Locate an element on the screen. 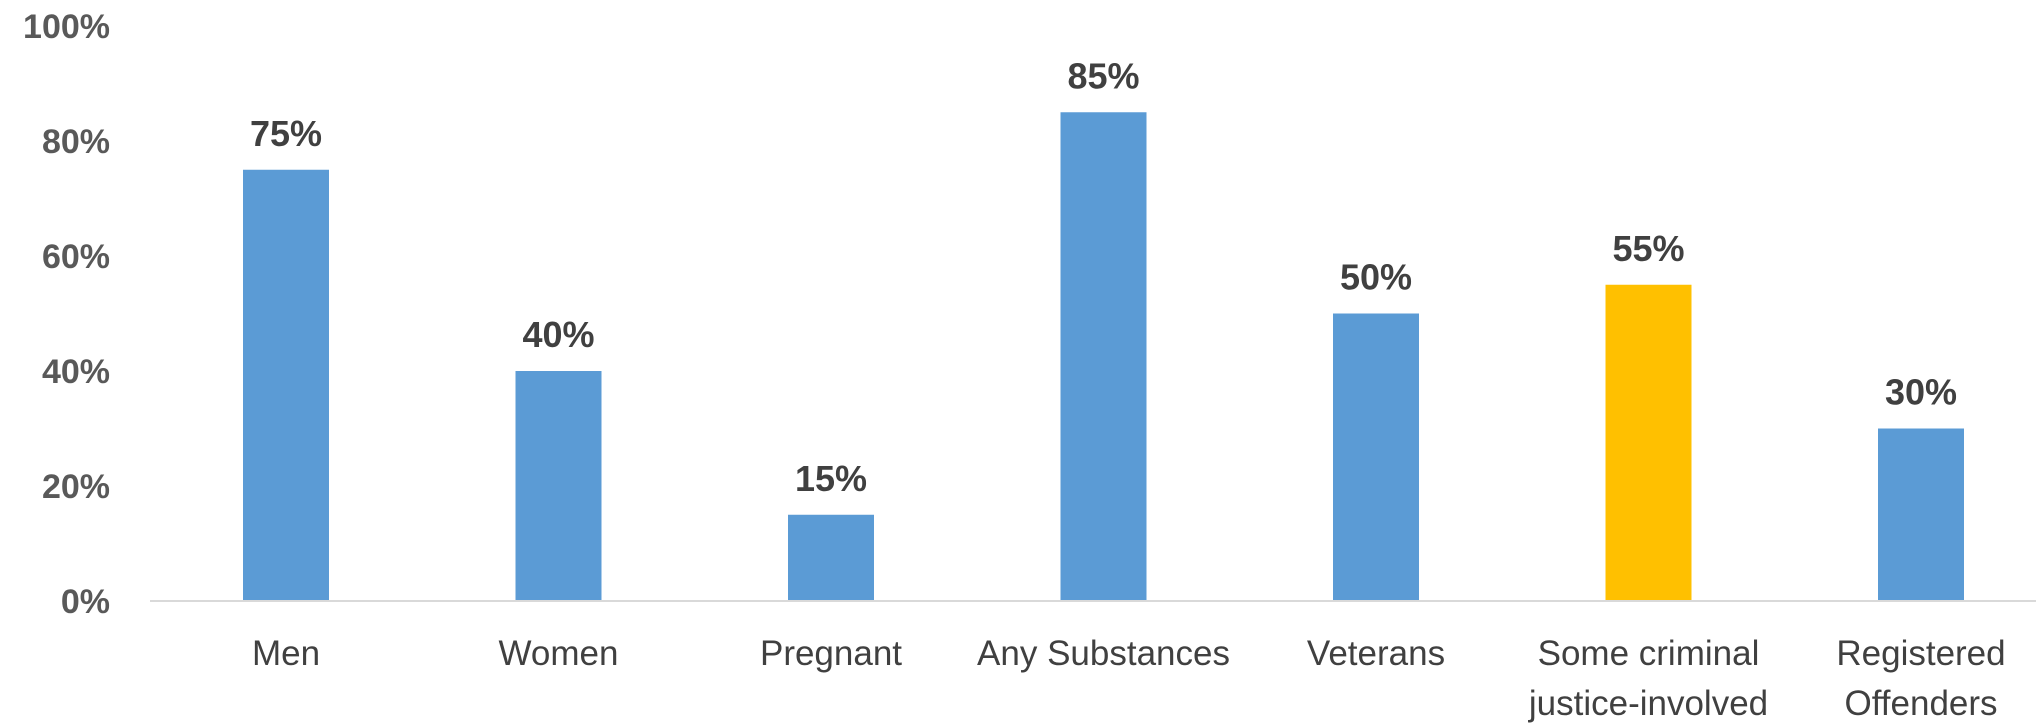 This screenshot has width=2036, height=725. x-tick-label: Some criminal justice-involved is located at coordinates (1648, 678).